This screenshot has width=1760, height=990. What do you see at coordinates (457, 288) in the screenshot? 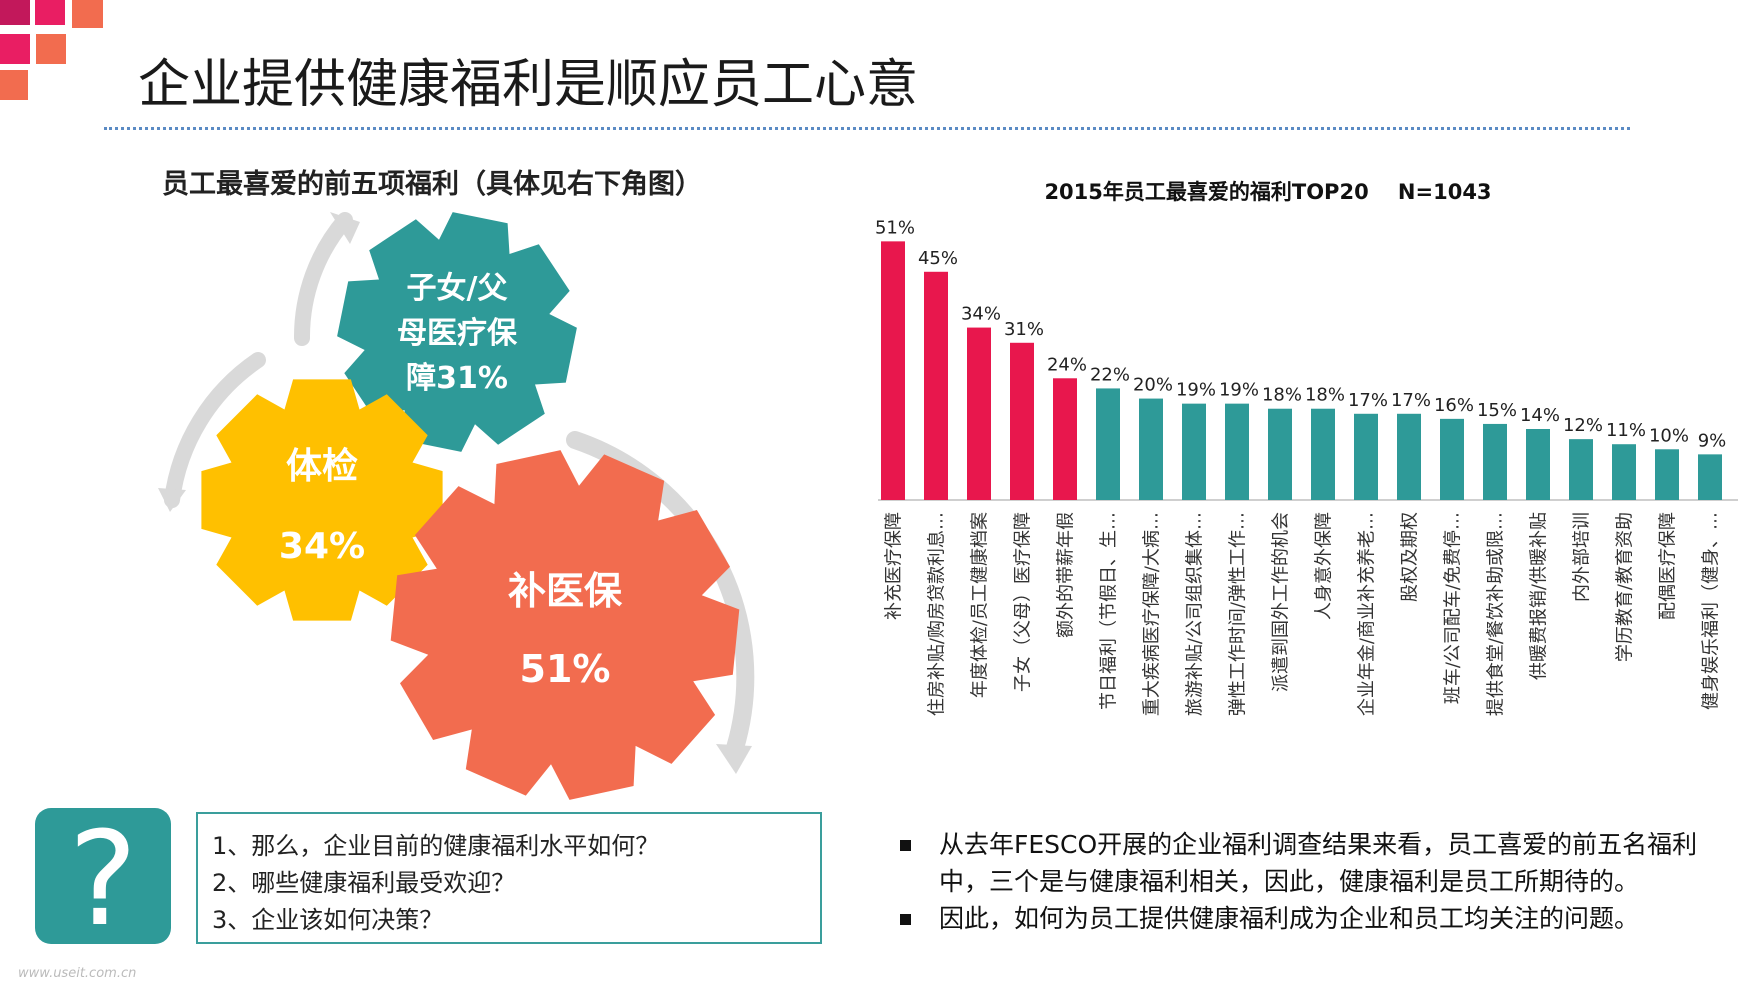
I see `gear-teal-label: 子女/父` at bounding box center [457, 288].